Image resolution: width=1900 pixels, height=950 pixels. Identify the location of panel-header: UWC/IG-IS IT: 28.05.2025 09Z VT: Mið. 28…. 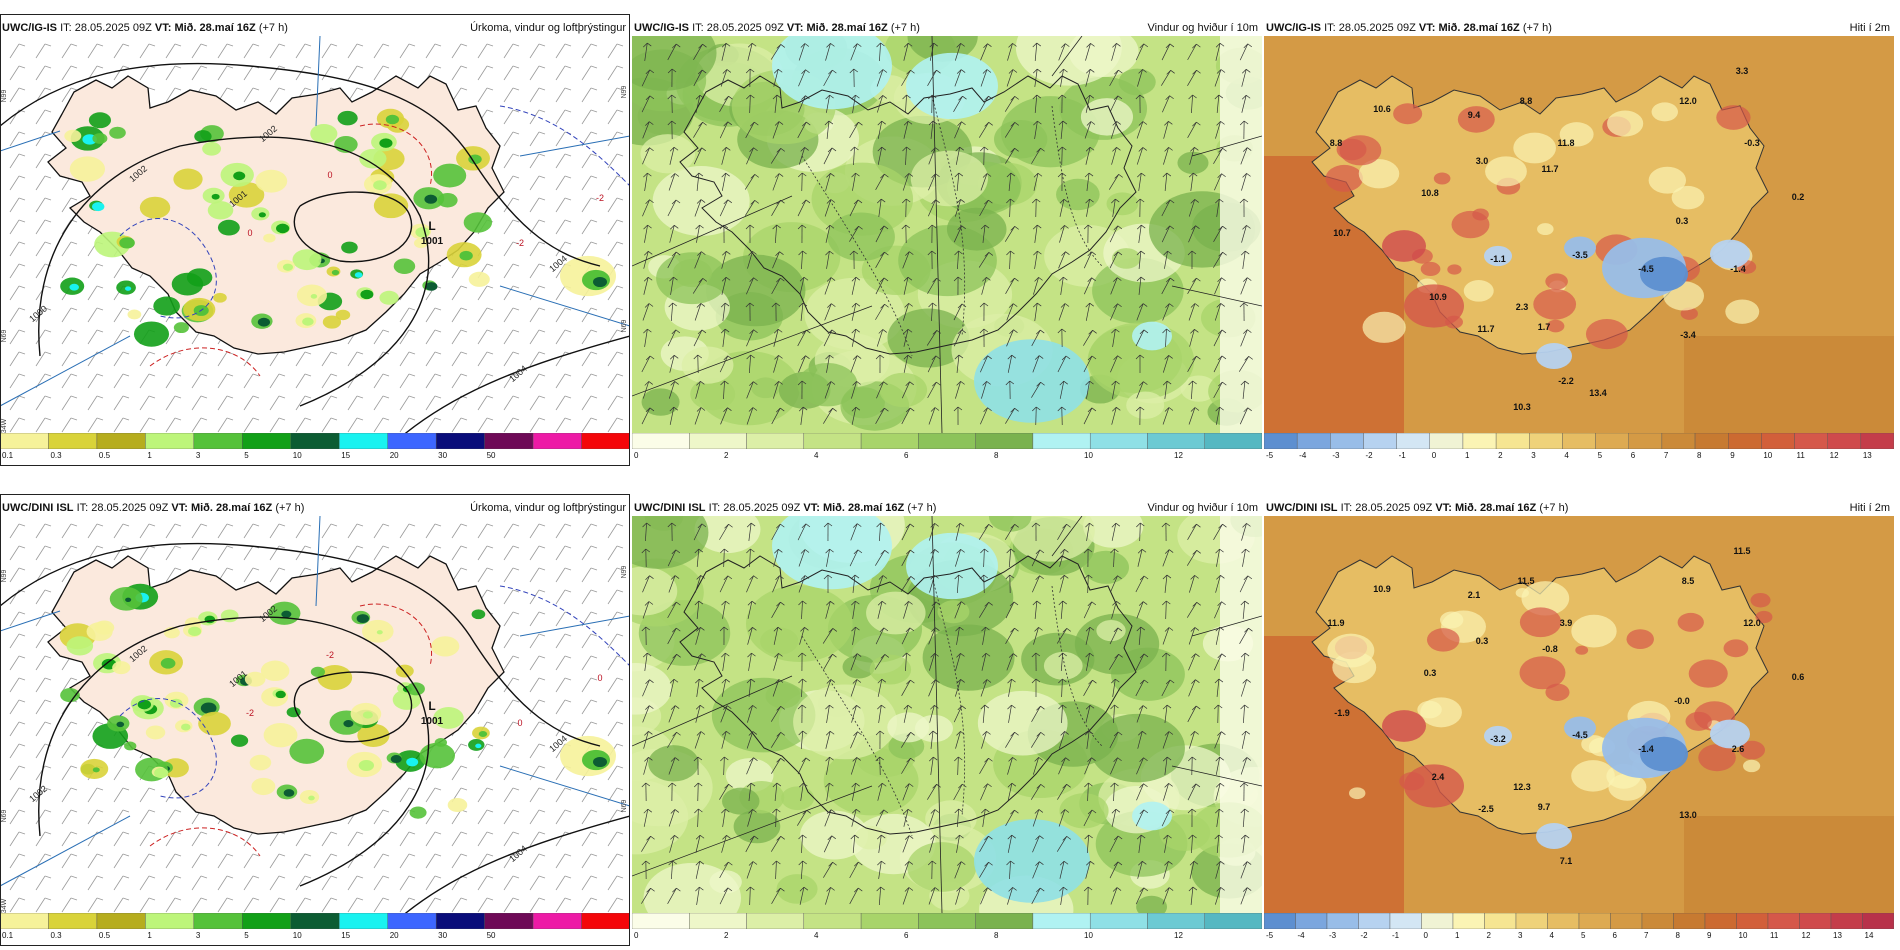
(947, 18).